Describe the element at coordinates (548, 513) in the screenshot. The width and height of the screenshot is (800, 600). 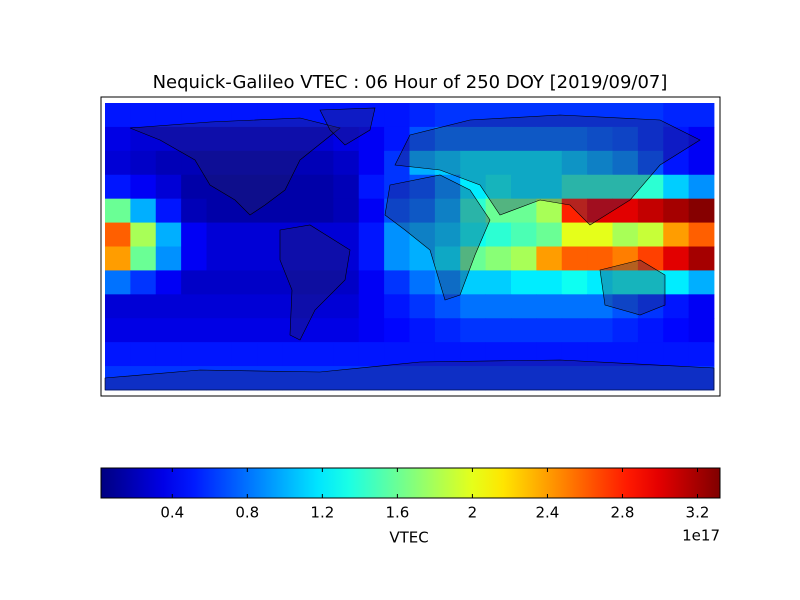
I see `colorbar-tick-label: 2.4` at that location.